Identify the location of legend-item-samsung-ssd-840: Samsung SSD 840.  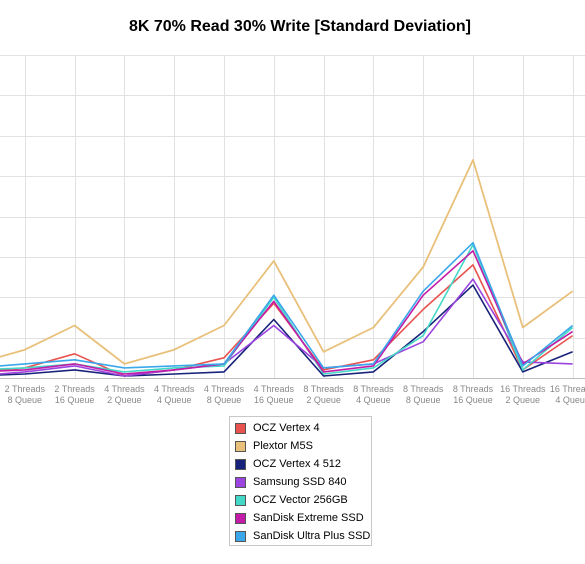
(300, 482).